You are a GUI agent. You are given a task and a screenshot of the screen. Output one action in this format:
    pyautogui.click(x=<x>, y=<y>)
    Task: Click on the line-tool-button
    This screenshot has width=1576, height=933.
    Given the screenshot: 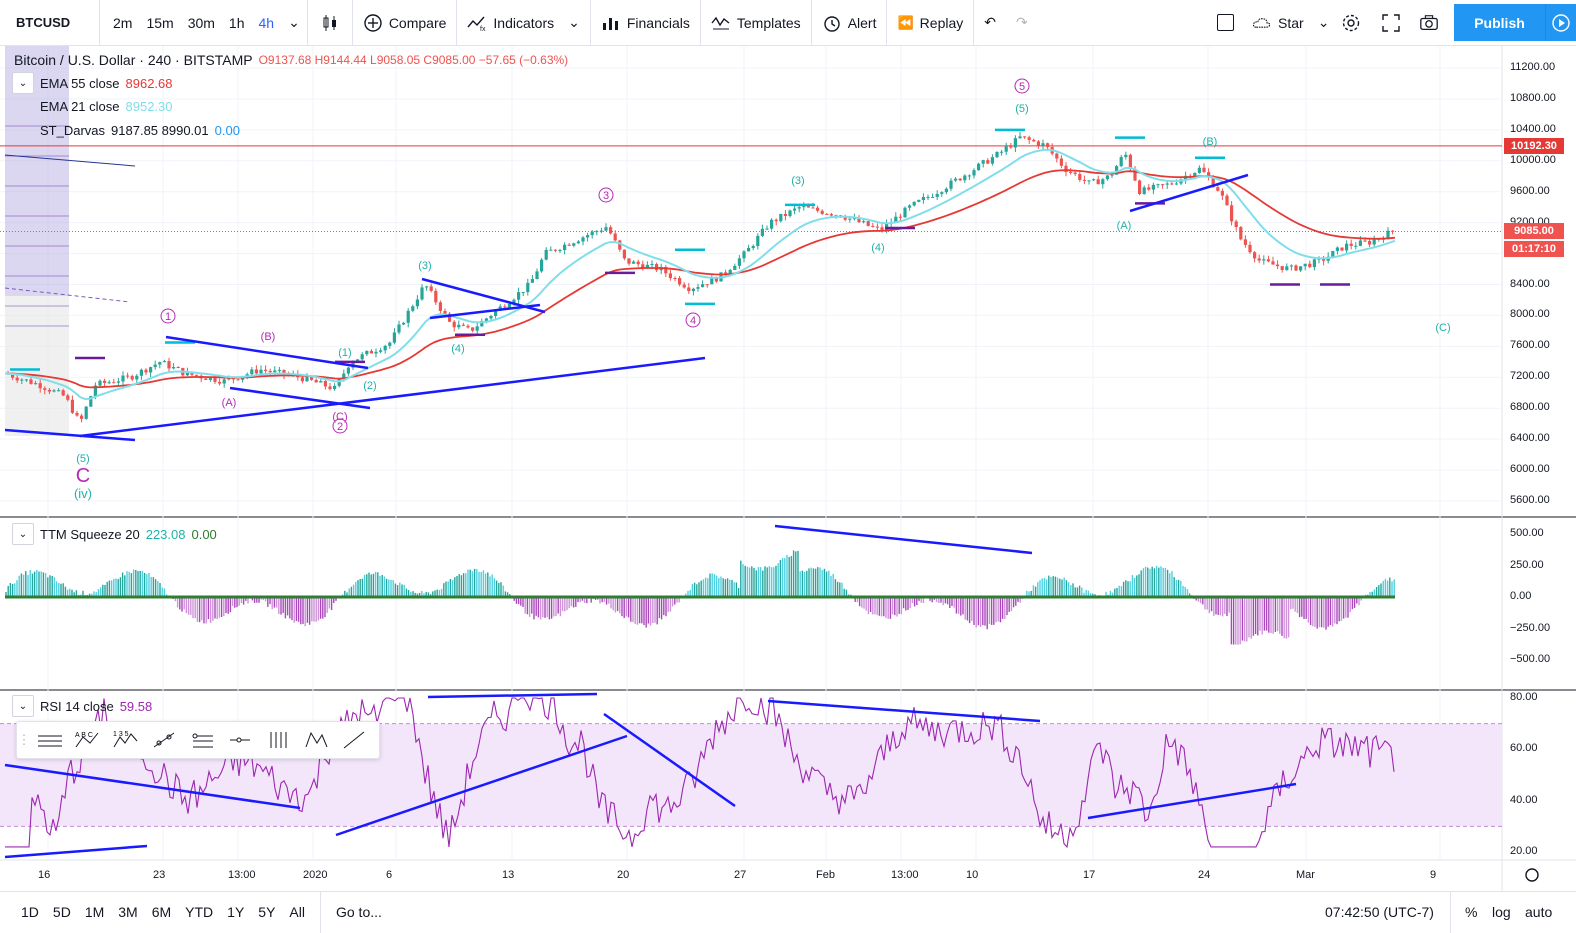 What is the action you would take?
    pyautogui.click(x=354, y=740)
    